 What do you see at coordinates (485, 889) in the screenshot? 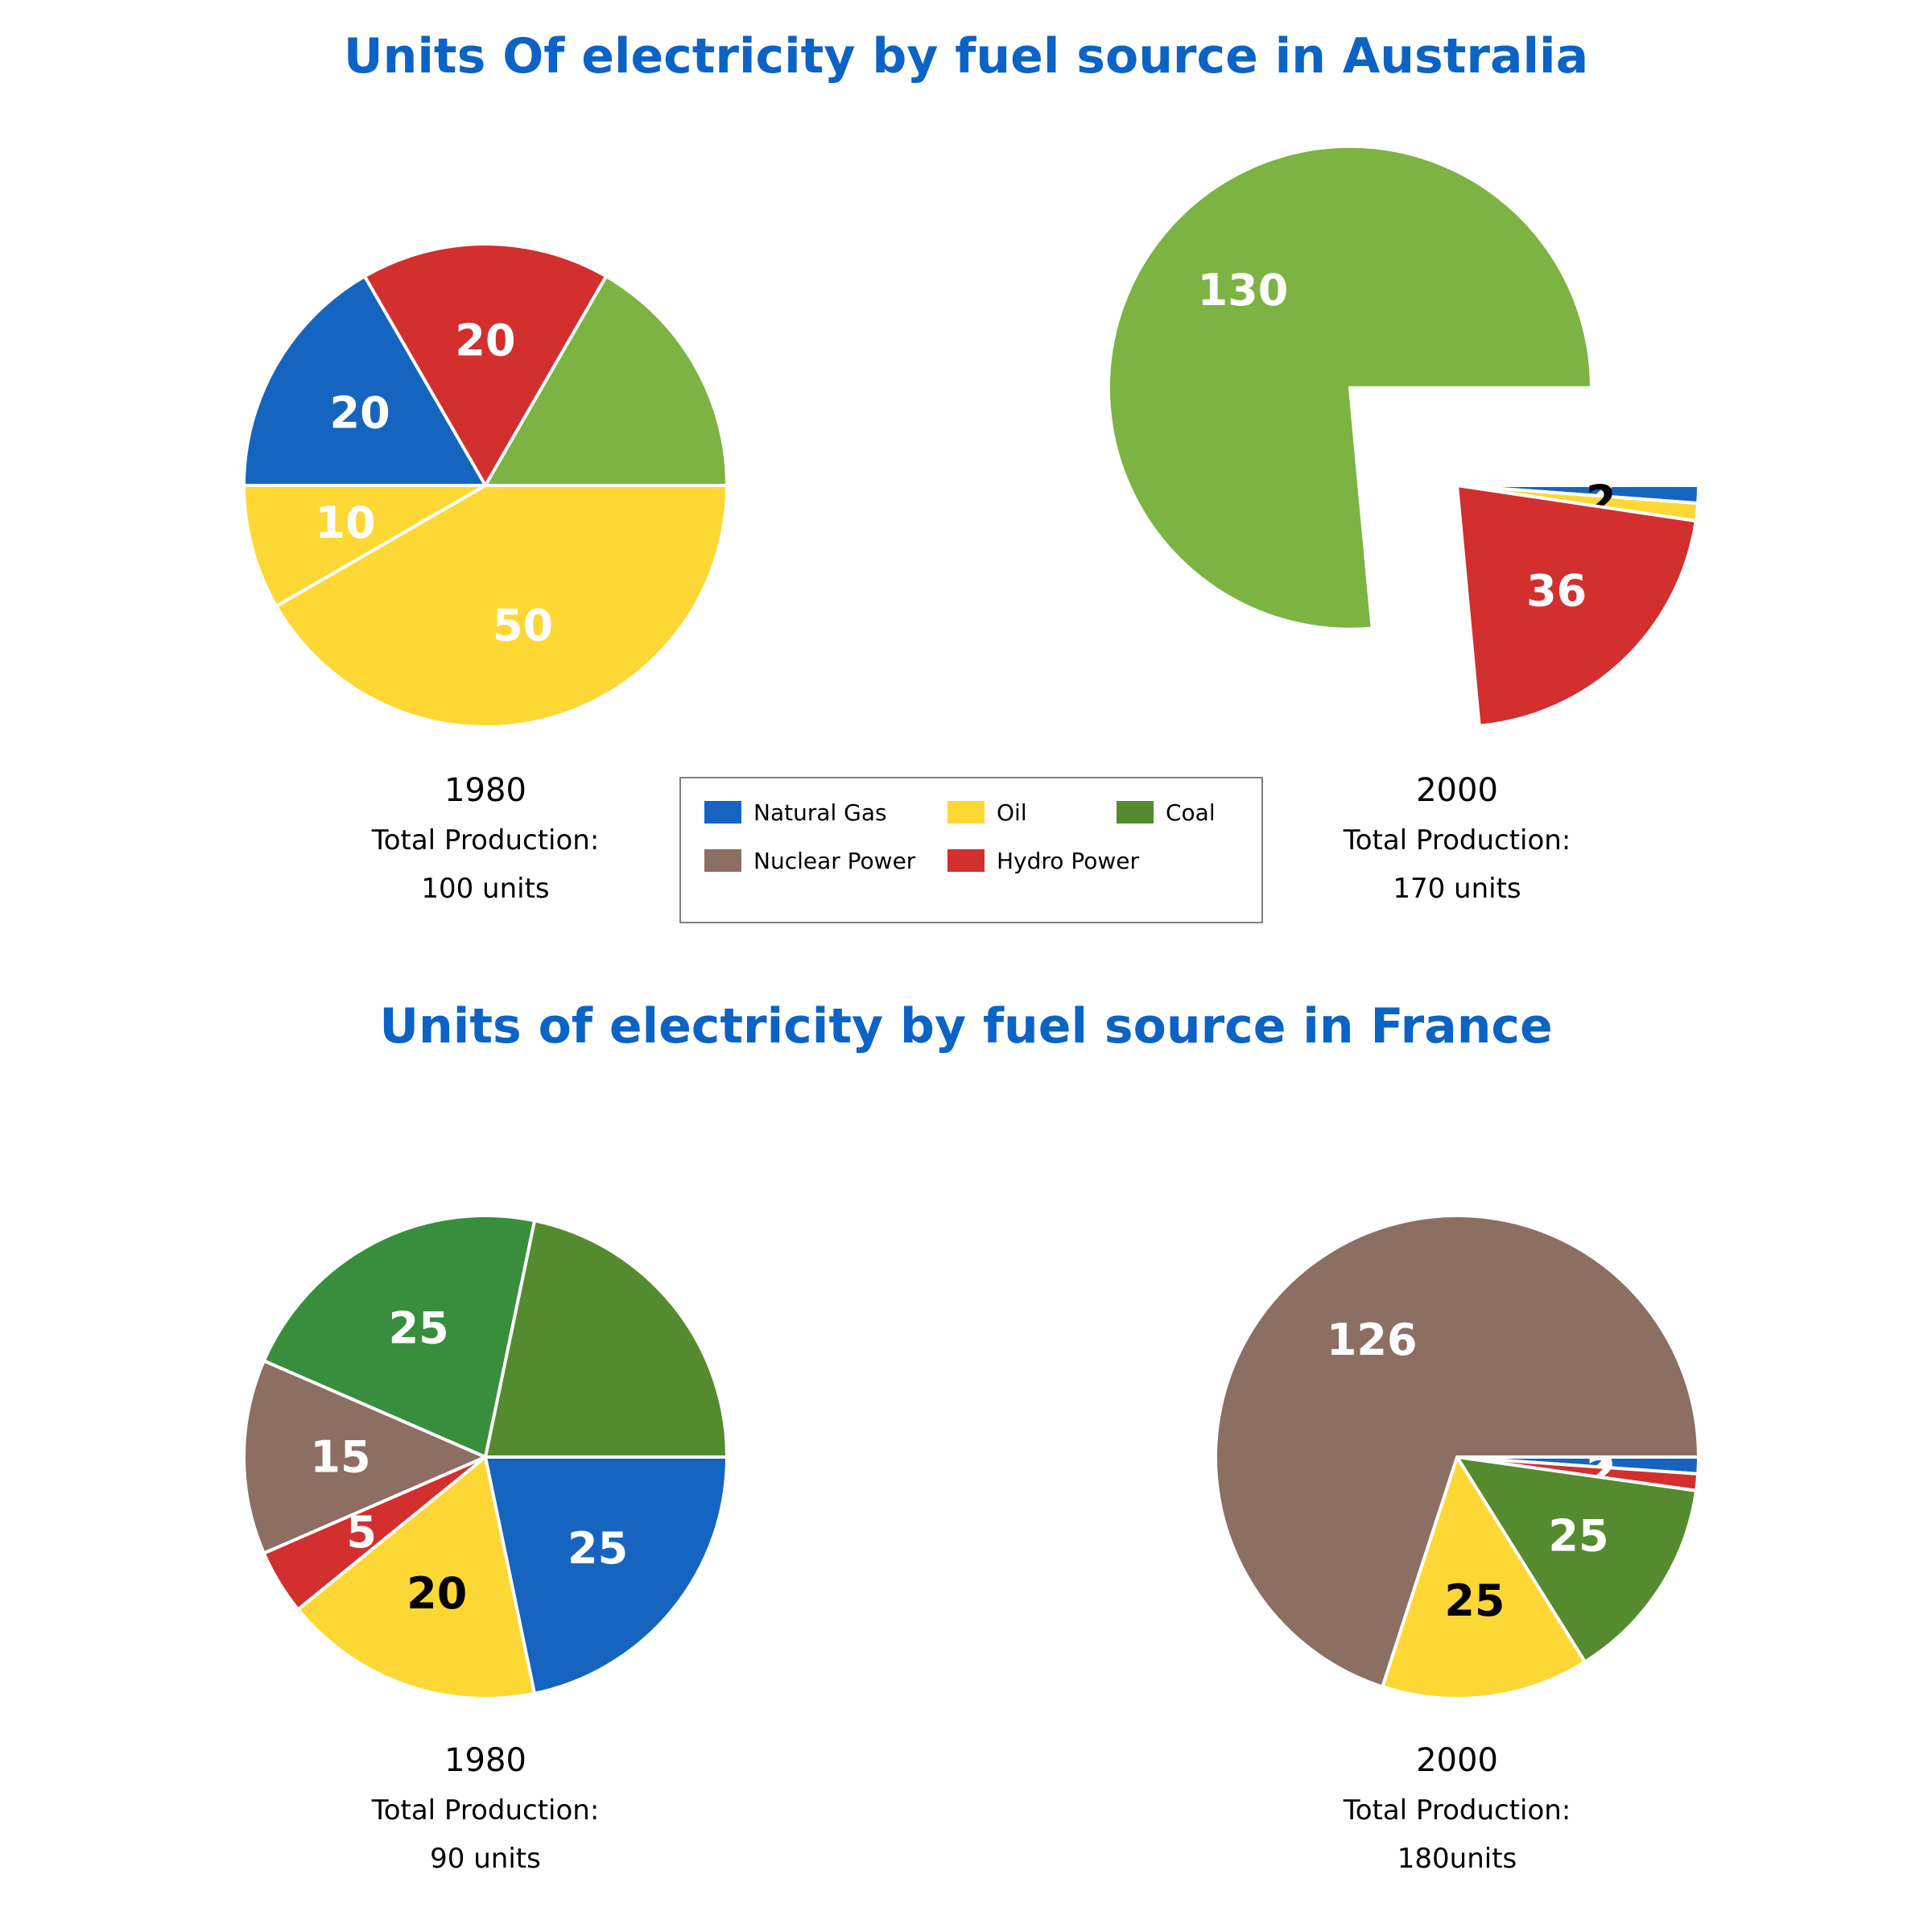
I see `australia-1980-total-value: 100 units` at bounding box center [485, 889].